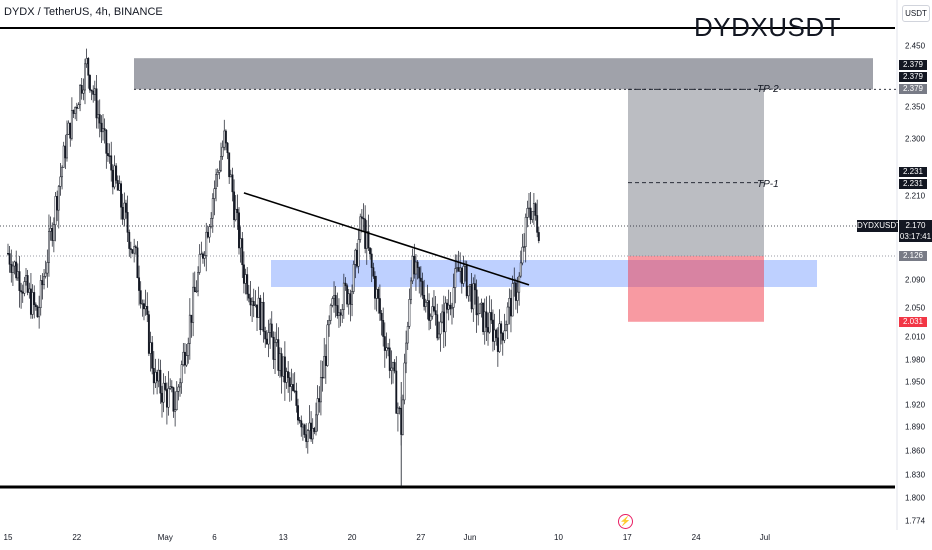 The width and height of the screenshot is (932, 550). Describe the element at coordinates (625, 521) in the screenshot. I see `lightning-icon: ⚡` at that location.